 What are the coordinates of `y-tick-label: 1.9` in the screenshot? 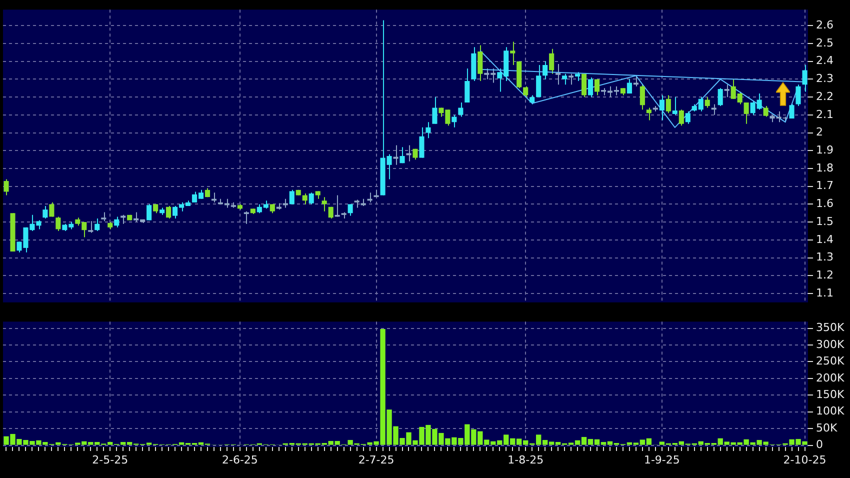 It's located at (825, 150).